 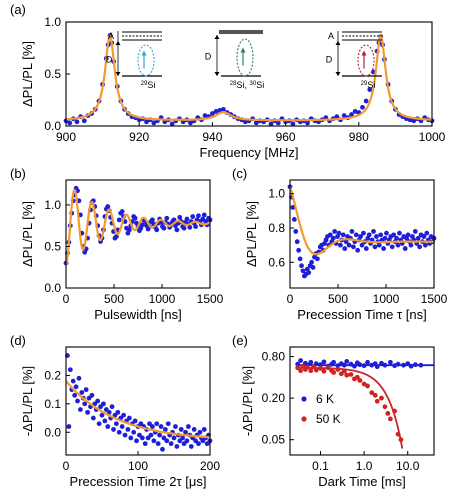 I want to click on panel-b-xtick-label: 1000, so click(x=162, y=299).